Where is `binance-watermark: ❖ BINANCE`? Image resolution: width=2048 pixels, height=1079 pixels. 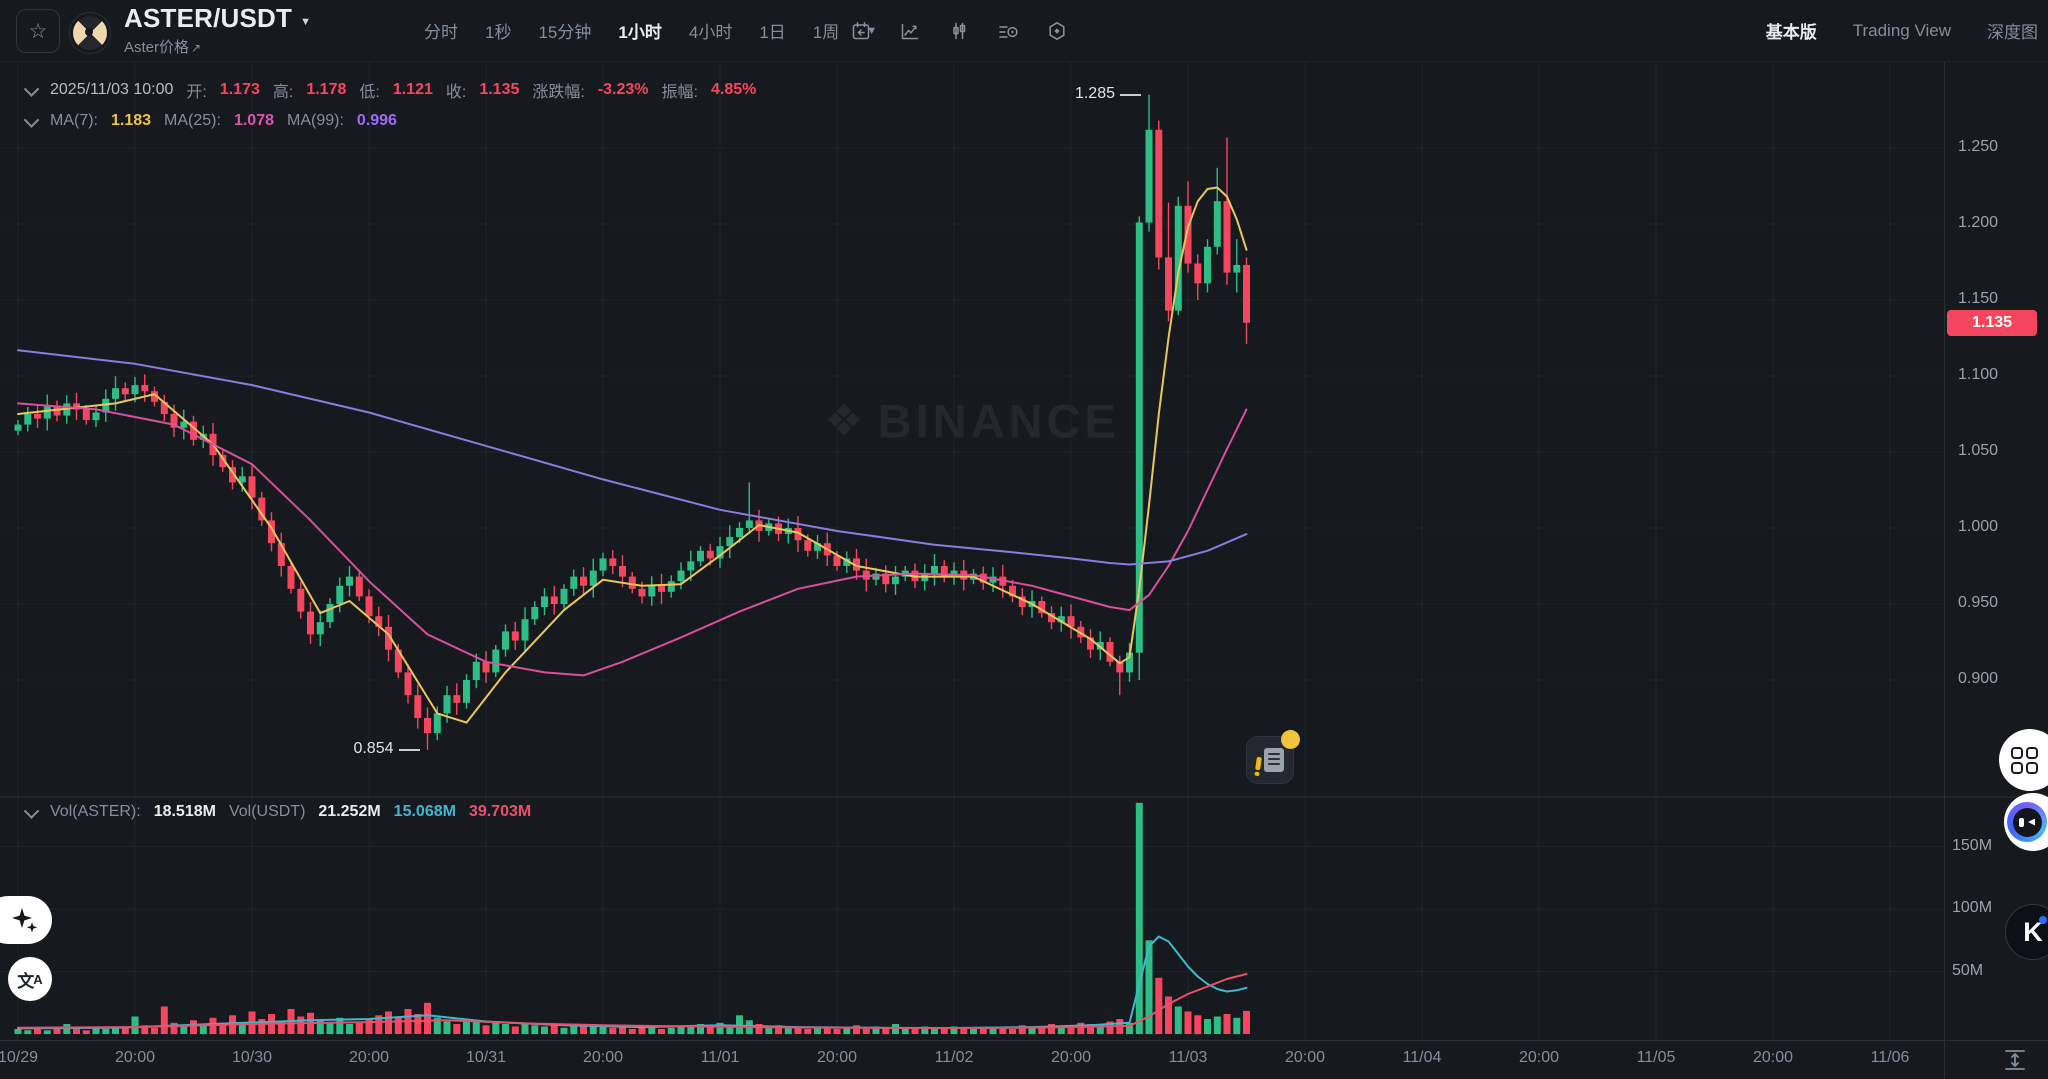
binance-watermark: ❖ BINANCE is located at coordinates (972, 421).